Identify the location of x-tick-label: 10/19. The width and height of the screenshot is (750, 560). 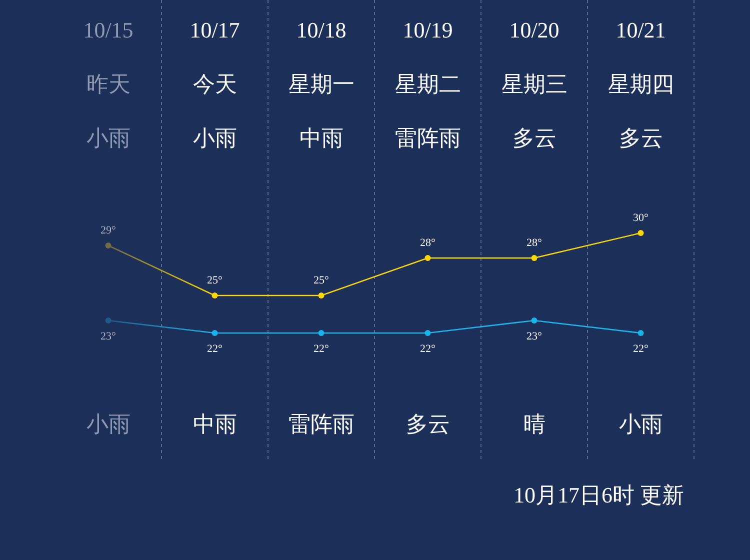
(427, 30).